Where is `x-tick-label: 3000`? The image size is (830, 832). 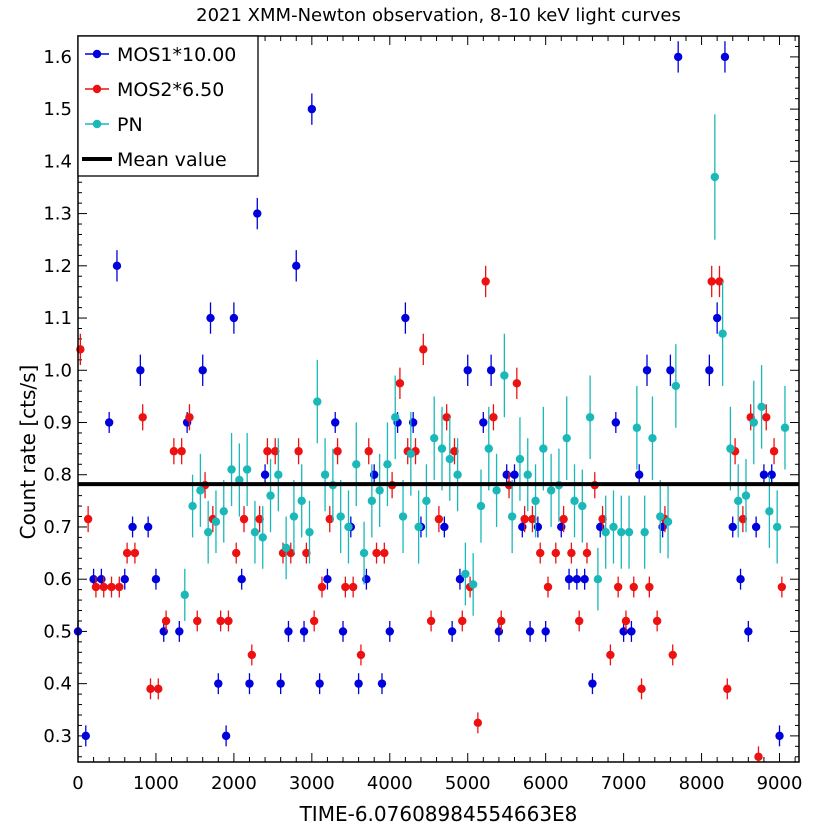
x-tick-label: 3000 is located at coordinates (312, 783).